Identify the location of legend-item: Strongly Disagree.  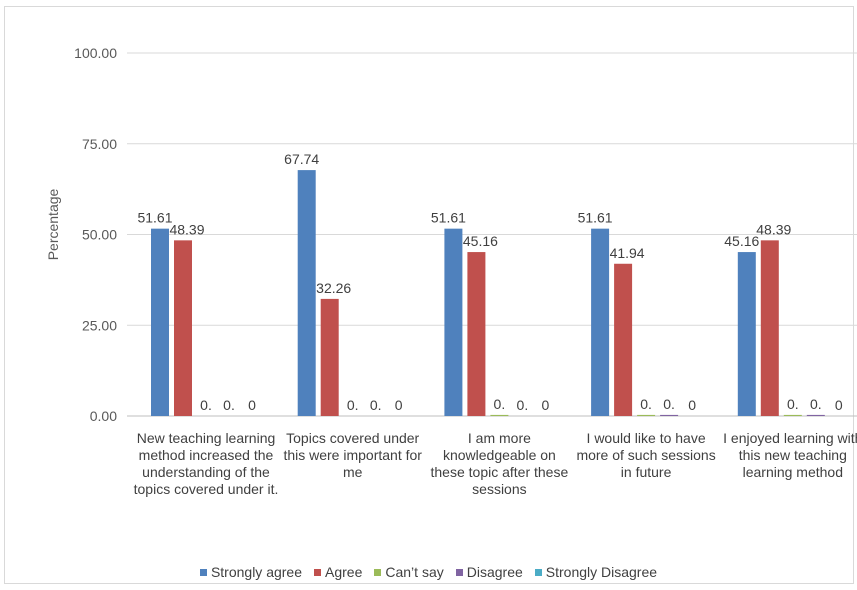
(596, 572).